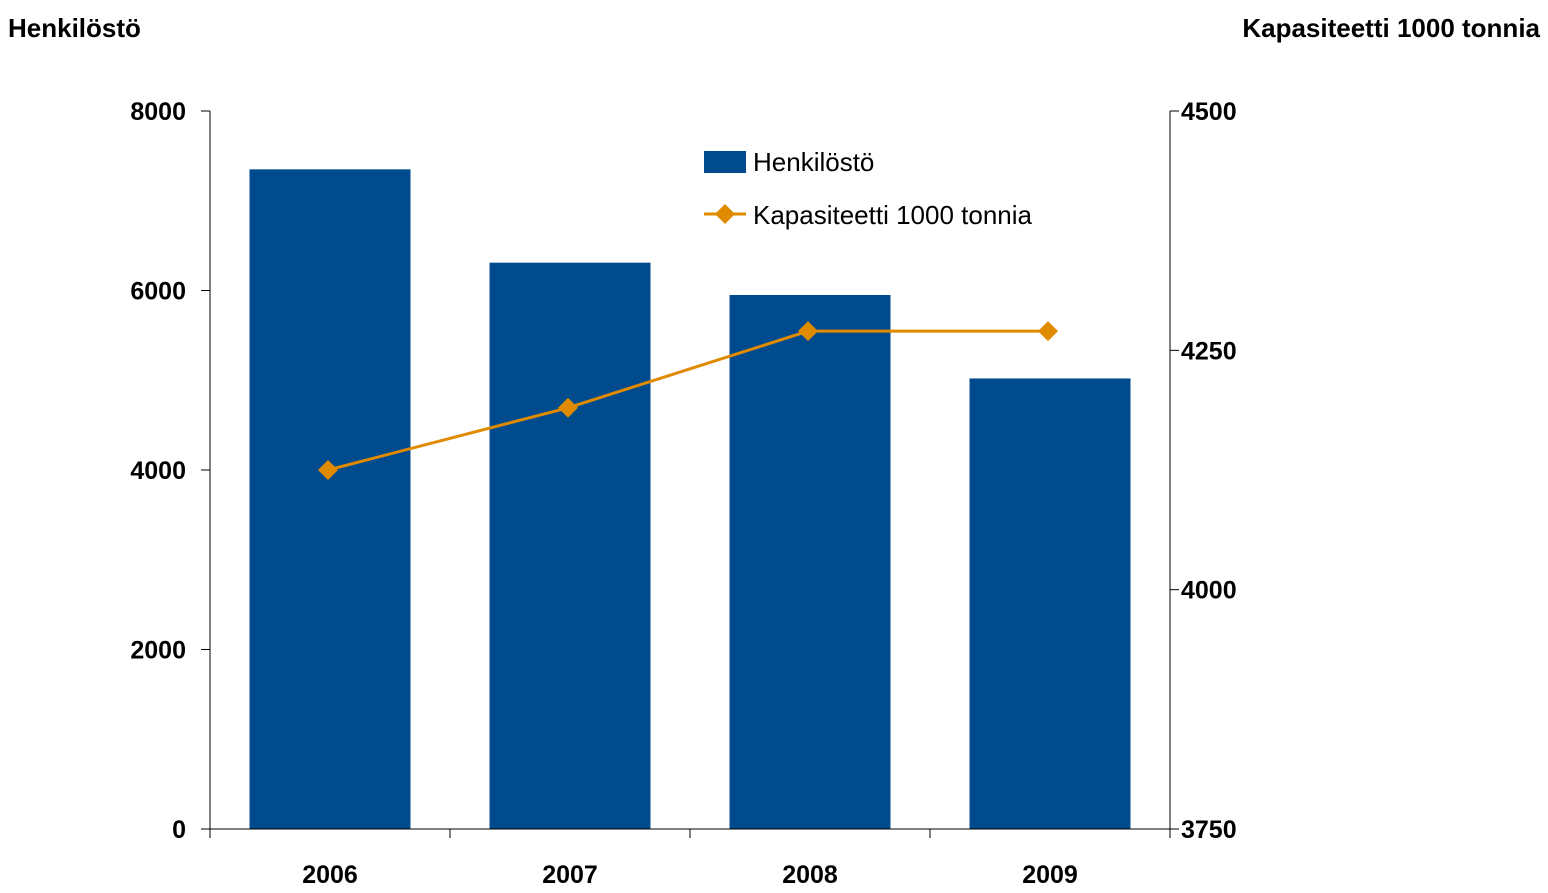 The height and width of the screenshot is (893, 1548). I want to click on bar-2006, so click(330, 499).